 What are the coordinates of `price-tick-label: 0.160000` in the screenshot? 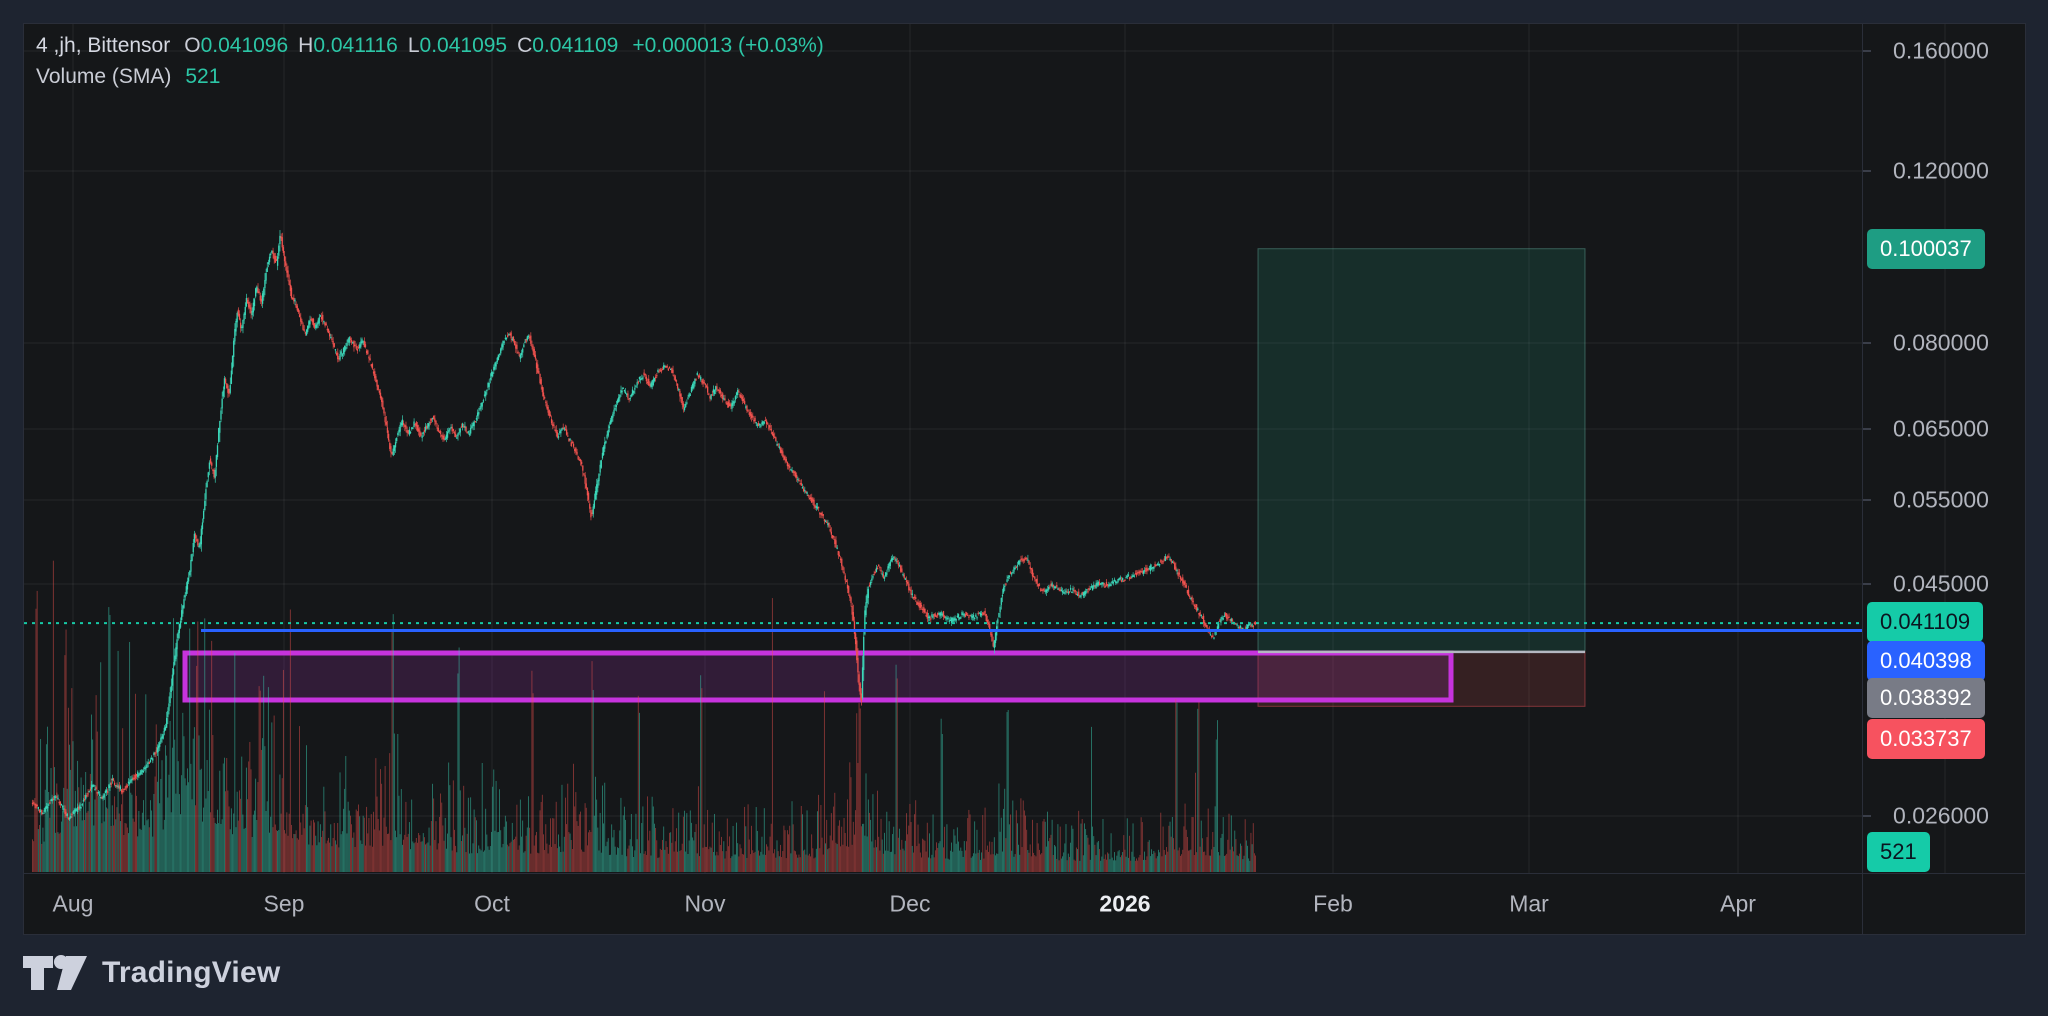 It's located at (1941, 50).